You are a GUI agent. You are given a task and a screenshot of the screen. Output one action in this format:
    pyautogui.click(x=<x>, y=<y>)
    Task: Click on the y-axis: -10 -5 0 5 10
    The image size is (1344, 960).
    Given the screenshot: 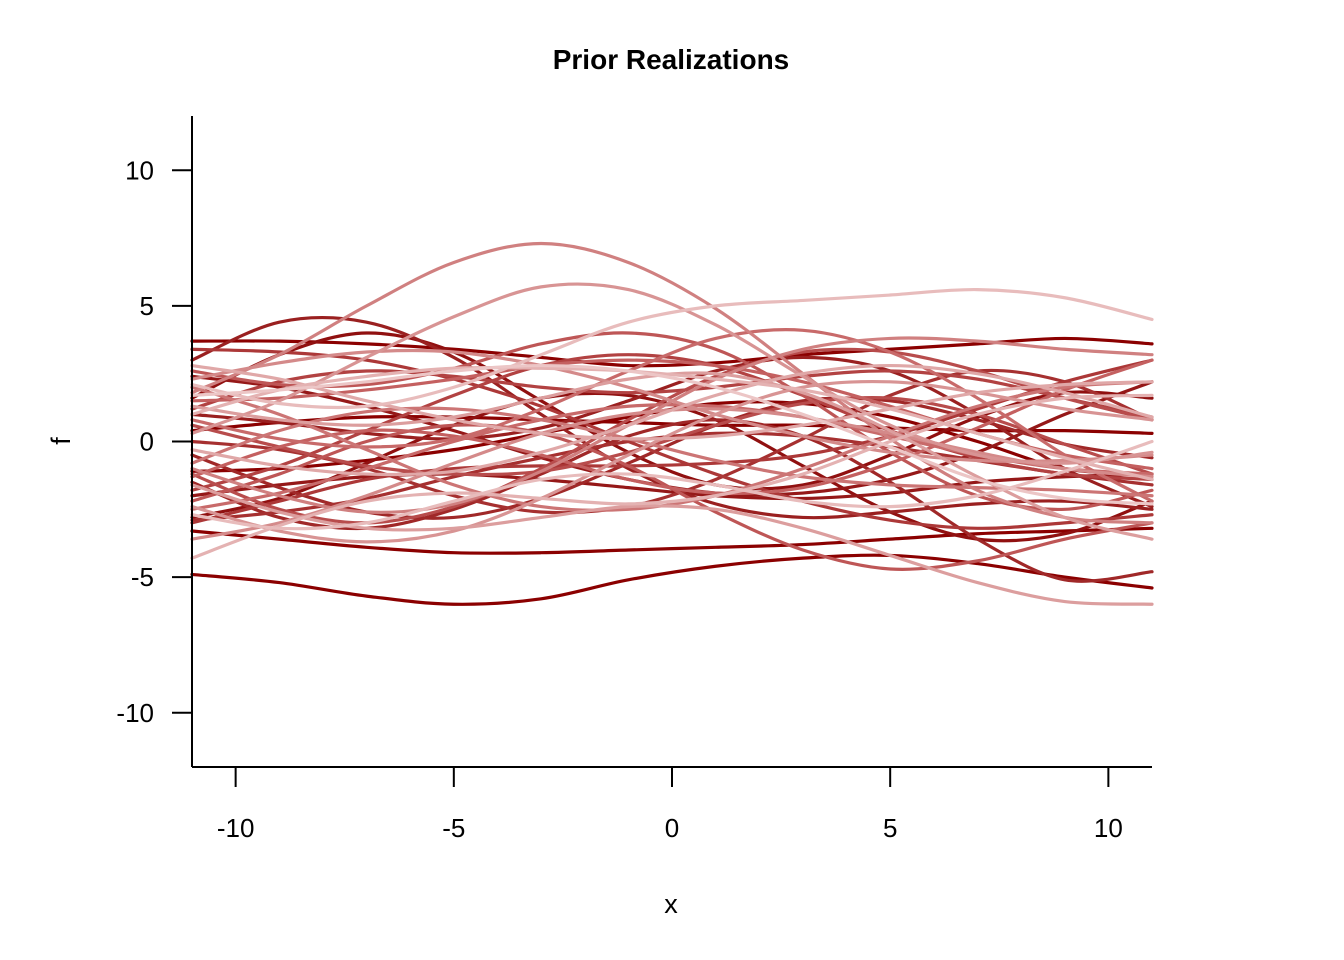 What is the action you would take?
    pyautogui.click(x=154, y=441)
    